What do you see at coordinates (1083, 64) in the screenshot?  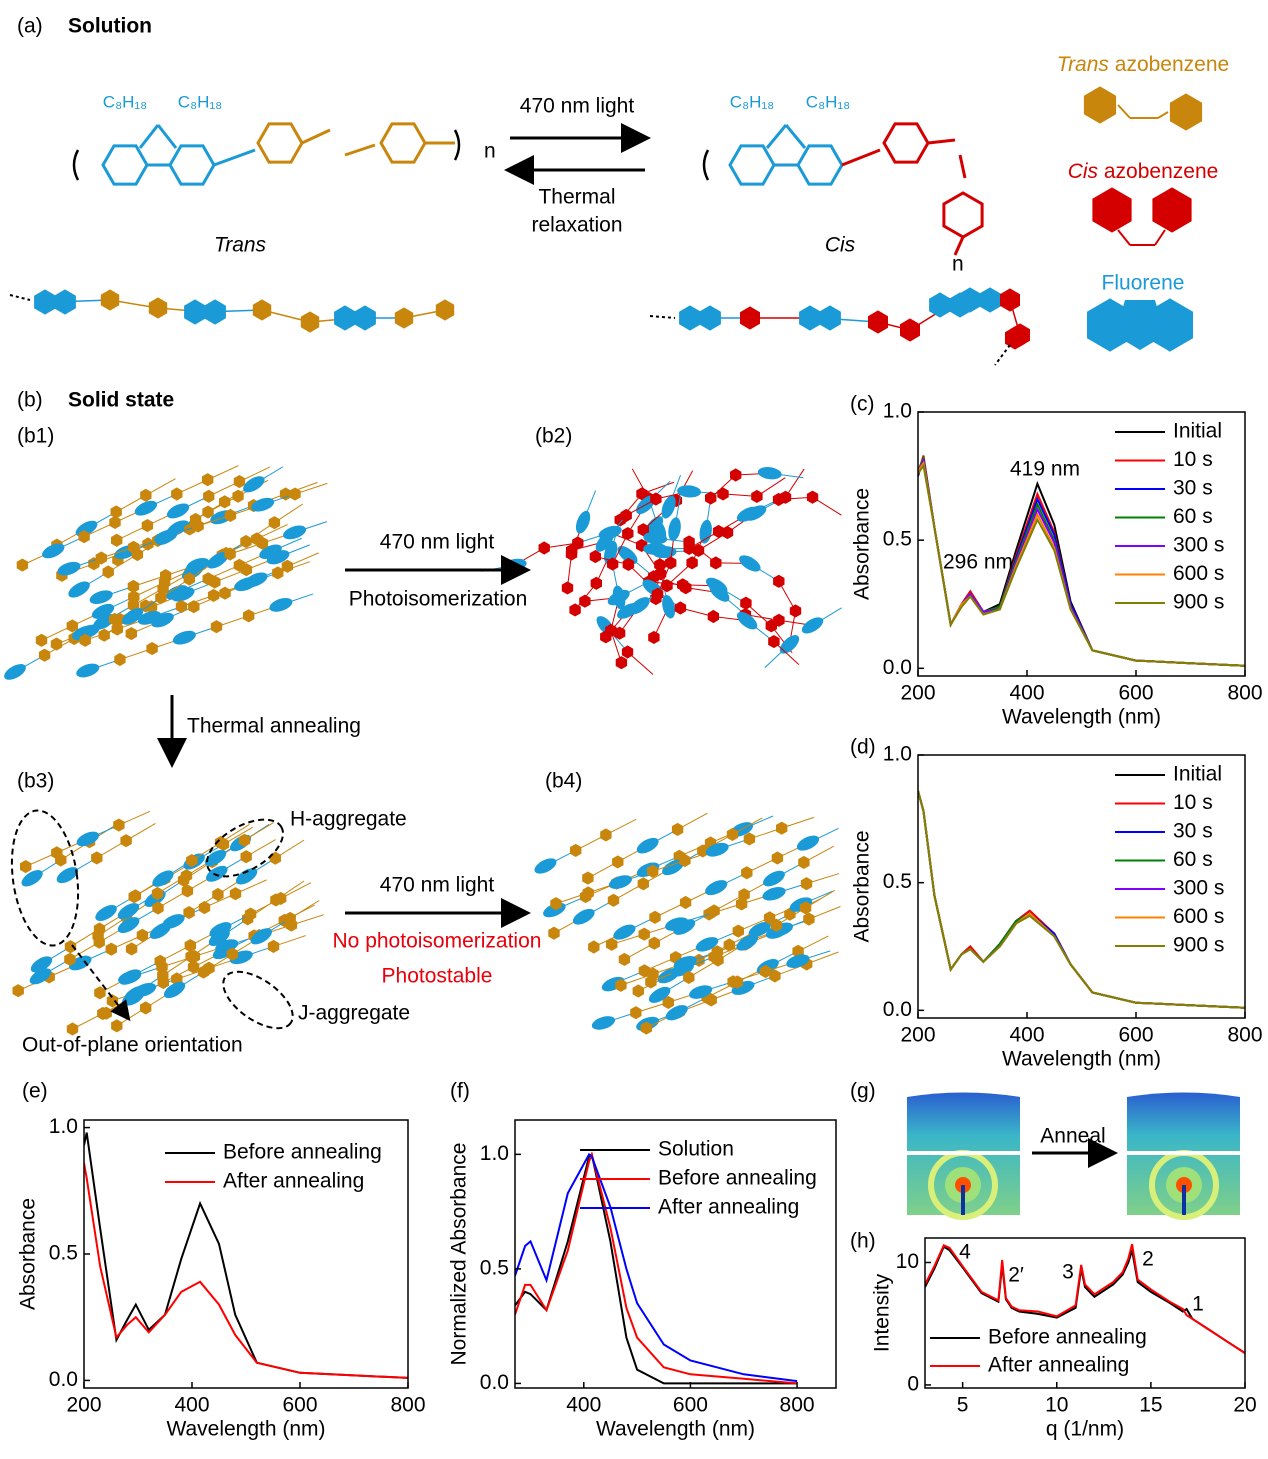 I see `legend-part: Trans` at bounding box center [1083, 64].